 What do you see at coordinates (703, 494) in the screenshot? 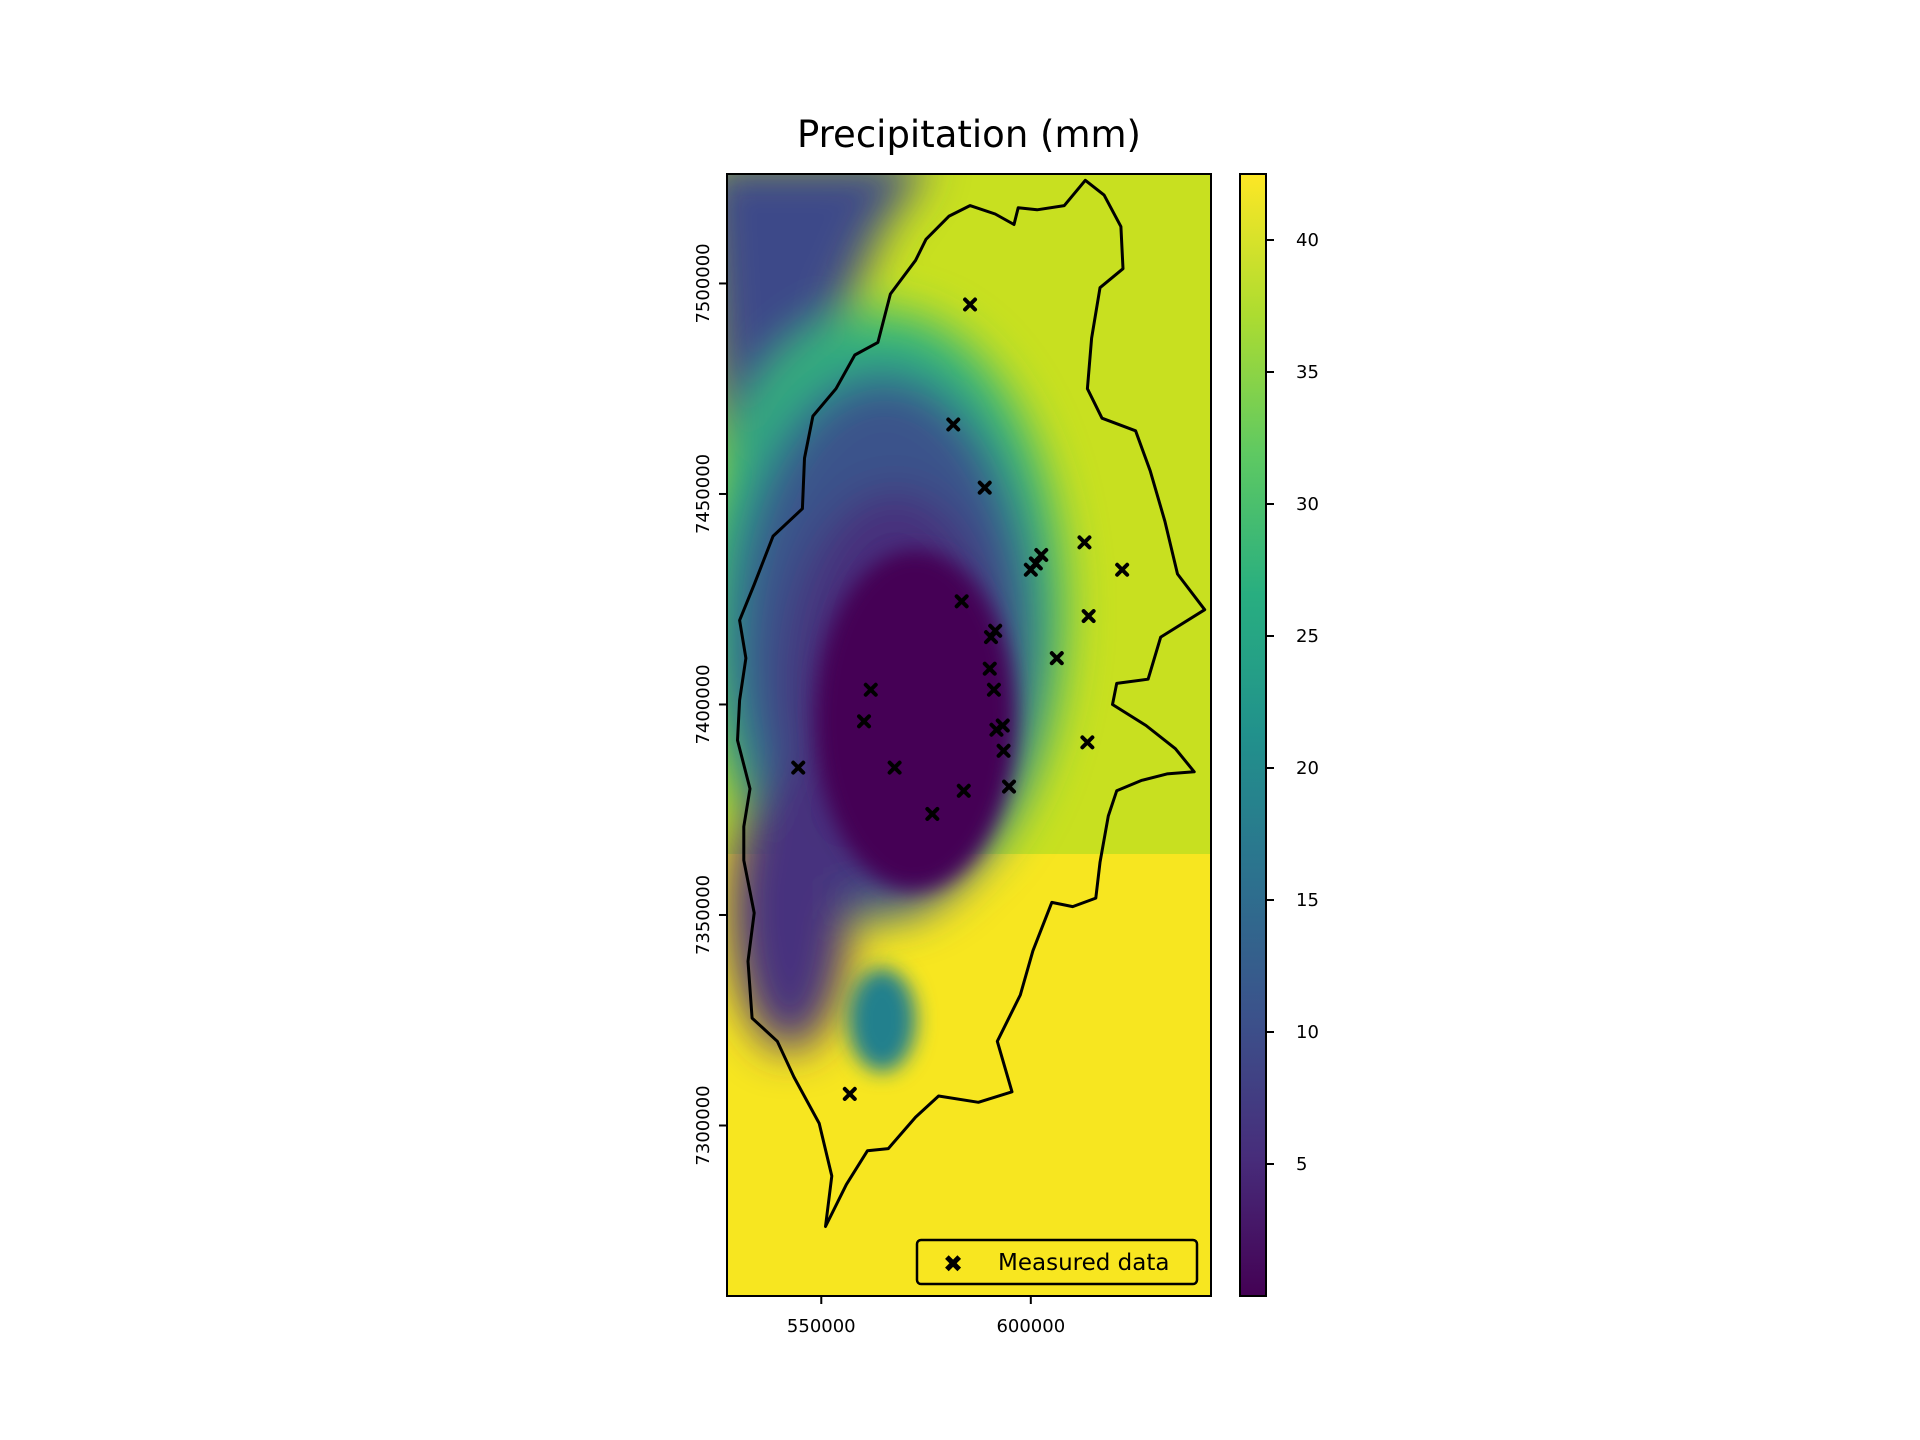
I see `y-tick-label: 7450000` at bounding box center [703, 494].